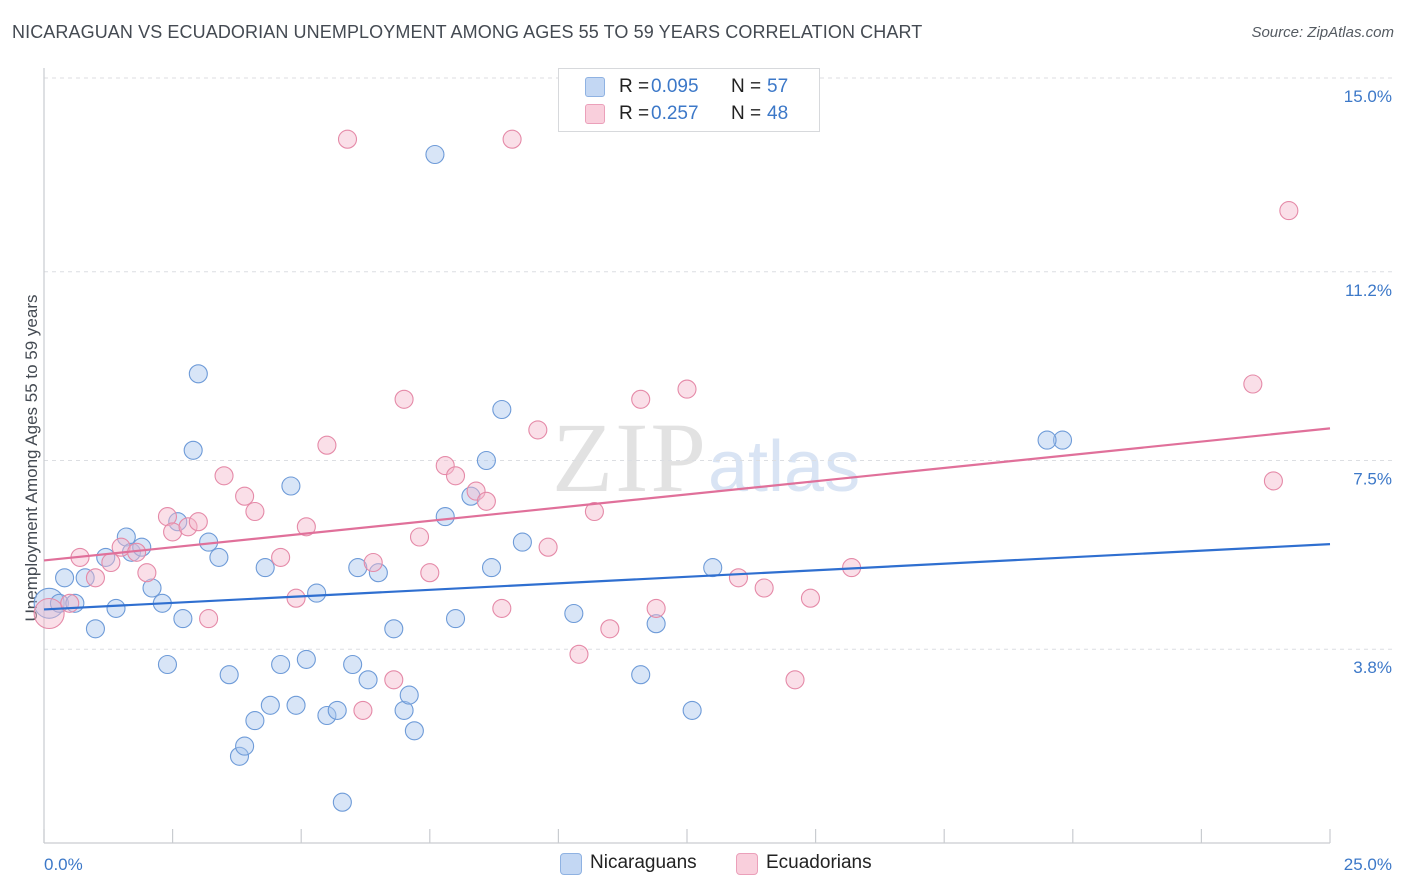  Describe the element at coordinates (778, 113) in the screenshot. I see `legend-n-value: 48` at that location.